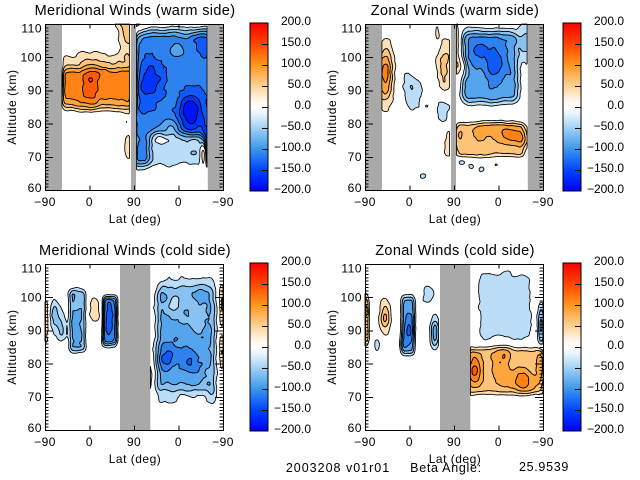 This screenshot has width=640, height=480. I want to click on svg-text: Meridional Winds (warm side), so click(135, 11).